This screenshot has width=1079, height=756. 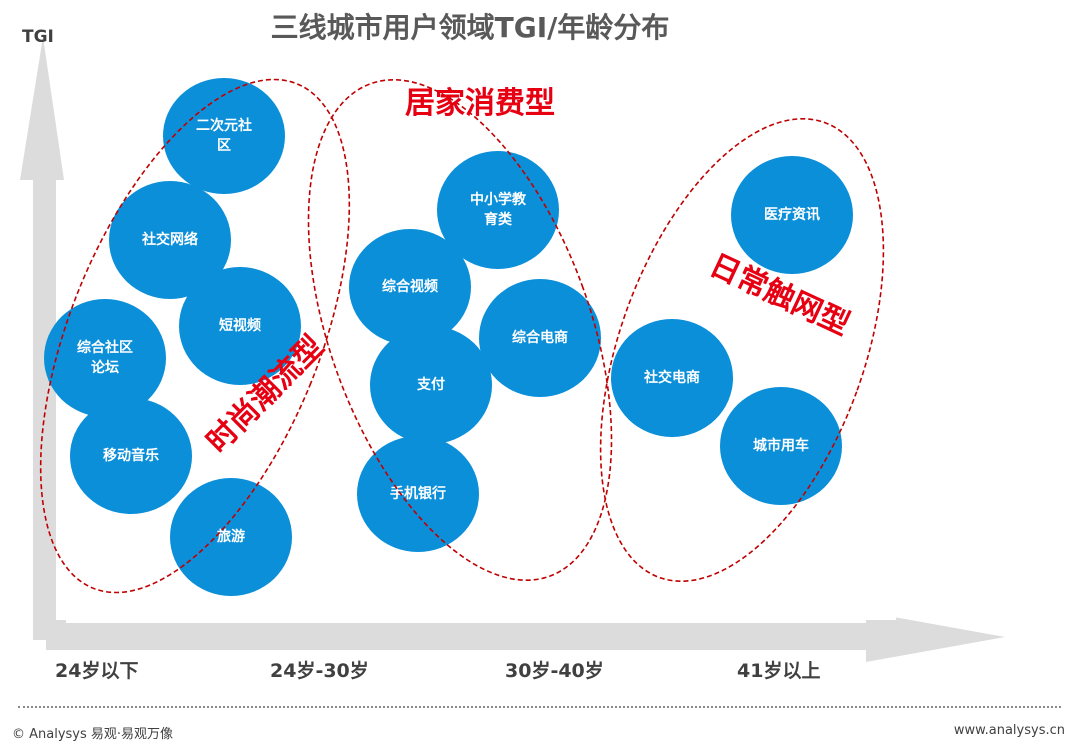 I want to click on x-axis-label-24-30: 24岁-30岁, so click(x=319, y=671).